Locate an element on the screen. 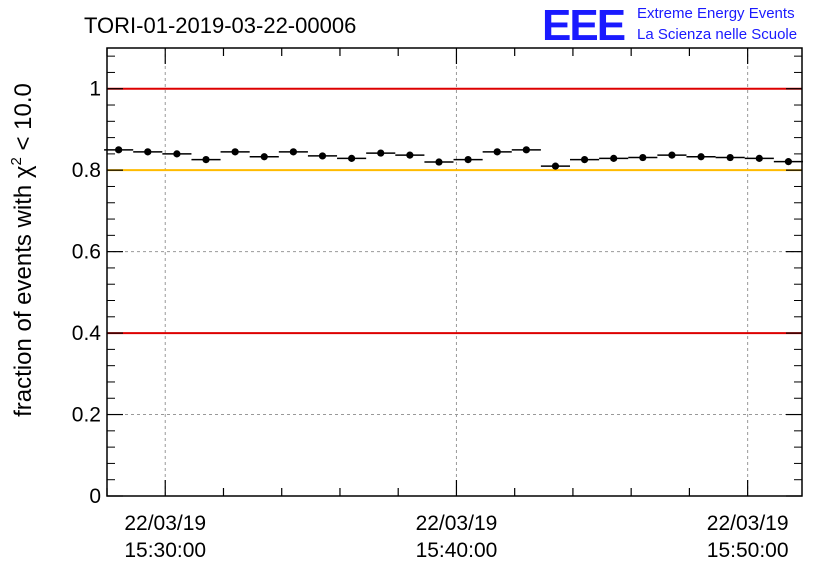 Image resolution: width=836 pixels, height=572 pixels. y-axis-label-superscript: 2 is located at coordinates (16, 161).